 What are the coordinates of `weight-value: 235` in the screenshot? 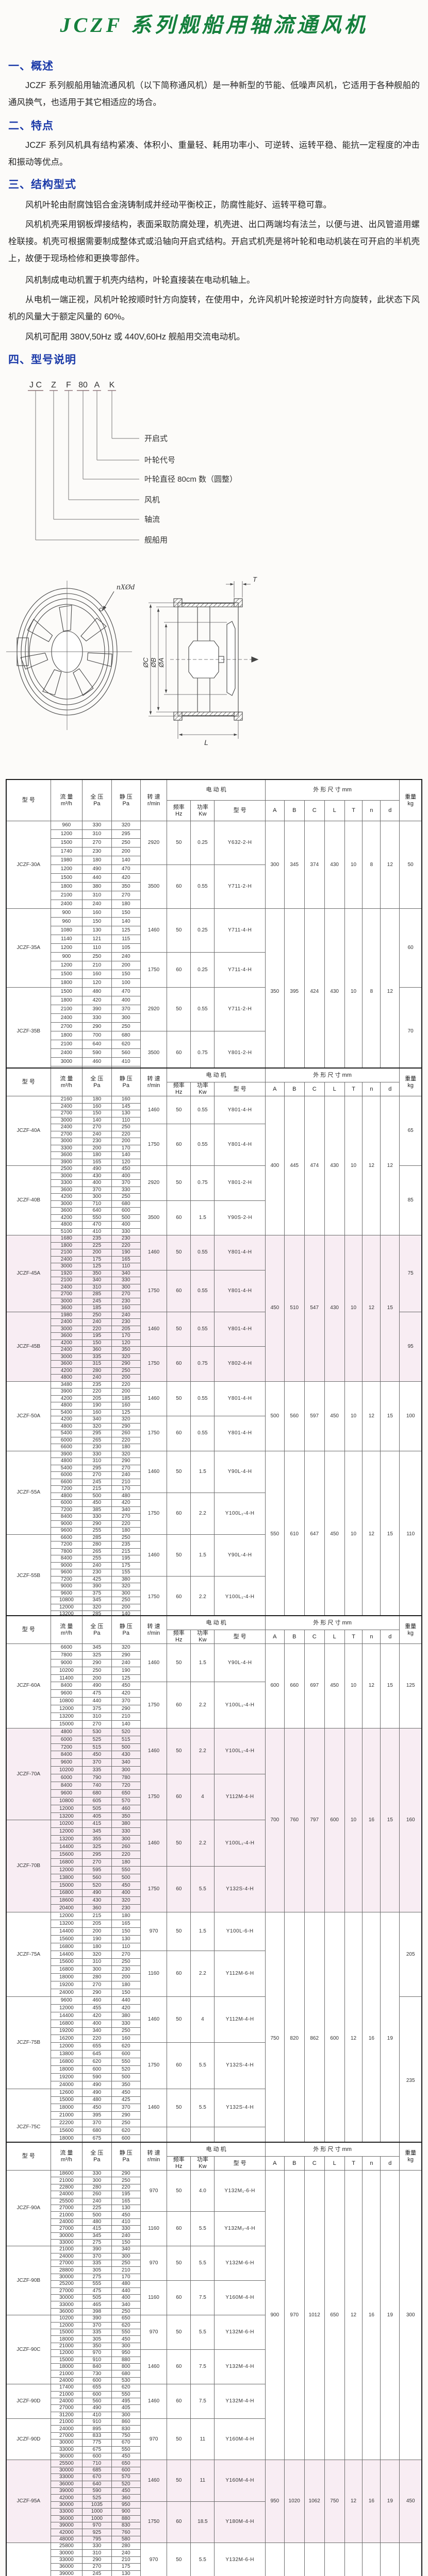 It's located at (410, 2081).